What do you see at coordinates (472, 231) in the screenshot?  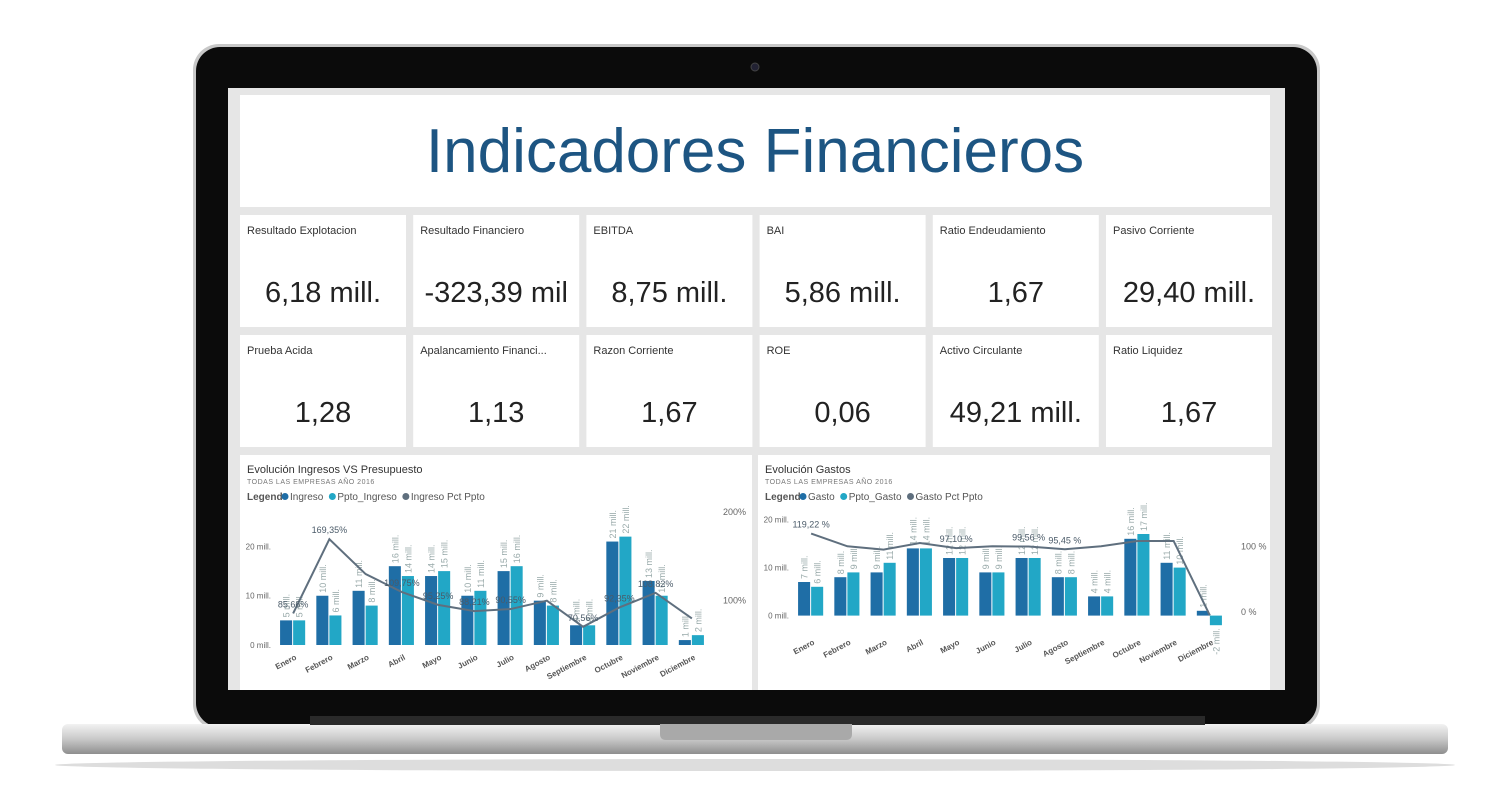 I see `kpi-label: Resultado Financiero` at bounding box center [472, 231].